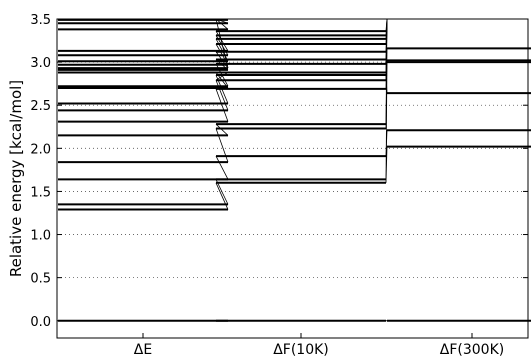  Describe the element at coordinates (40, 279) in the screenshot. I see `y-tick-label: 0.5` at that location.